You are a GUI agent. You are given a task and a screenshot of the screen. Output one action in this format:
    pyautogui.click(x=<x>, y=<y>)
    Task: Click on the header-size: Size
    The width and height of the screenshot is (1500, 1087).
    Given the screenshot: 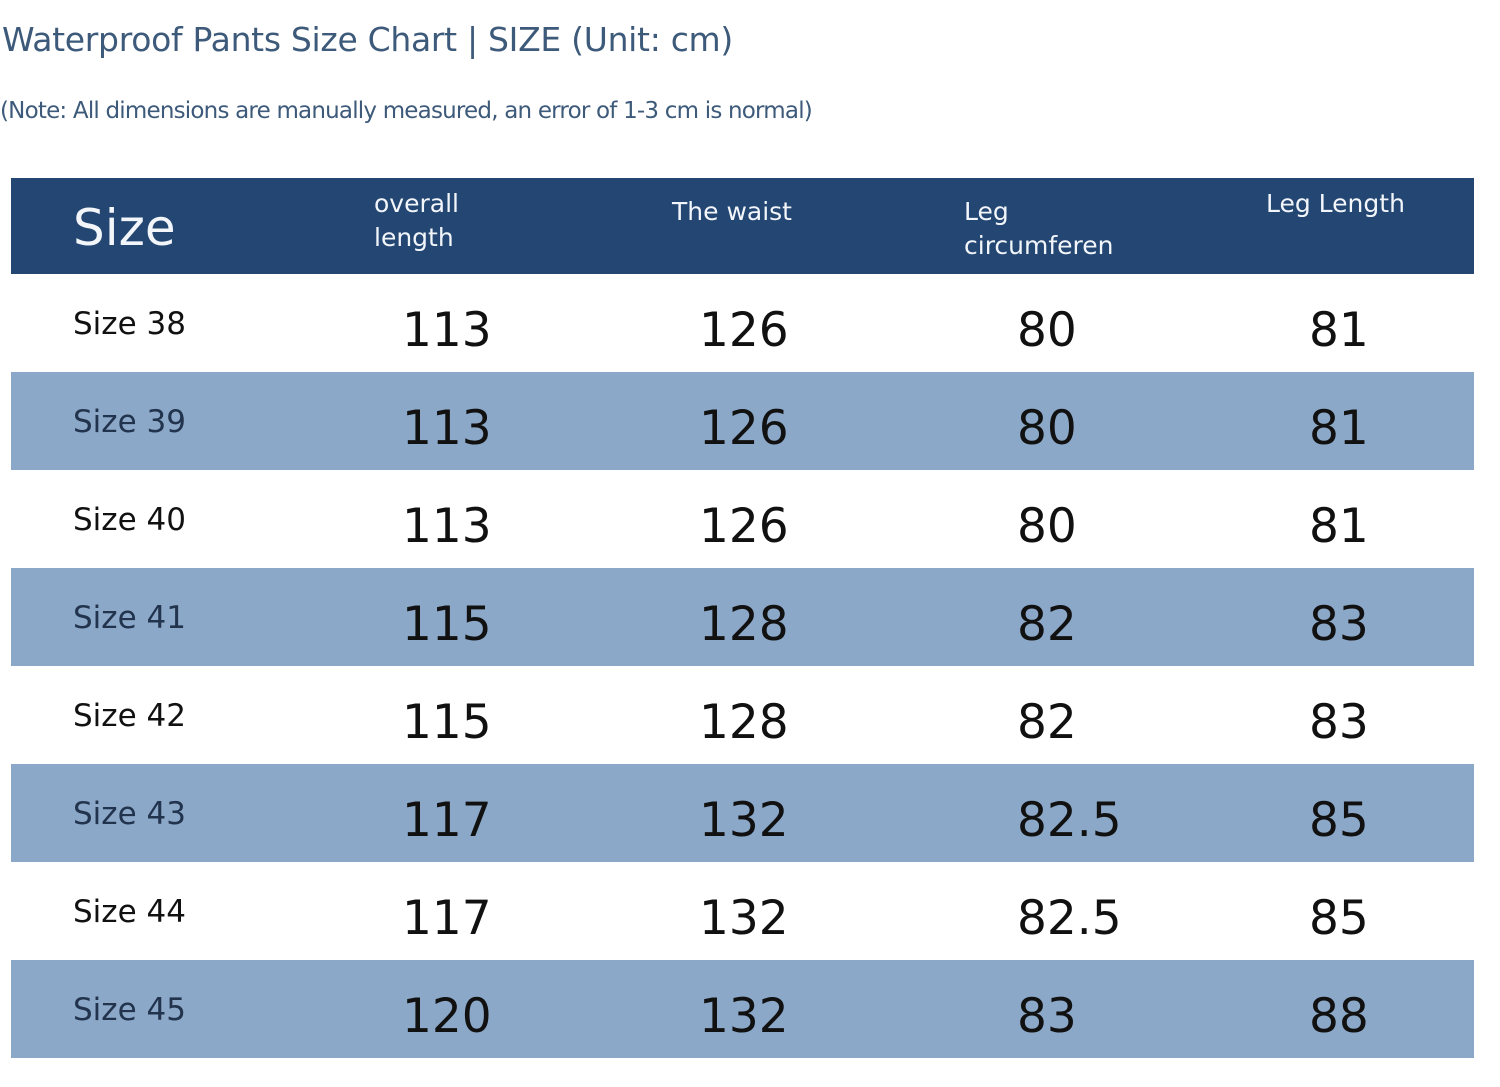 What is the action you would take?
    pyautogui.click(x=124, y=228)
    